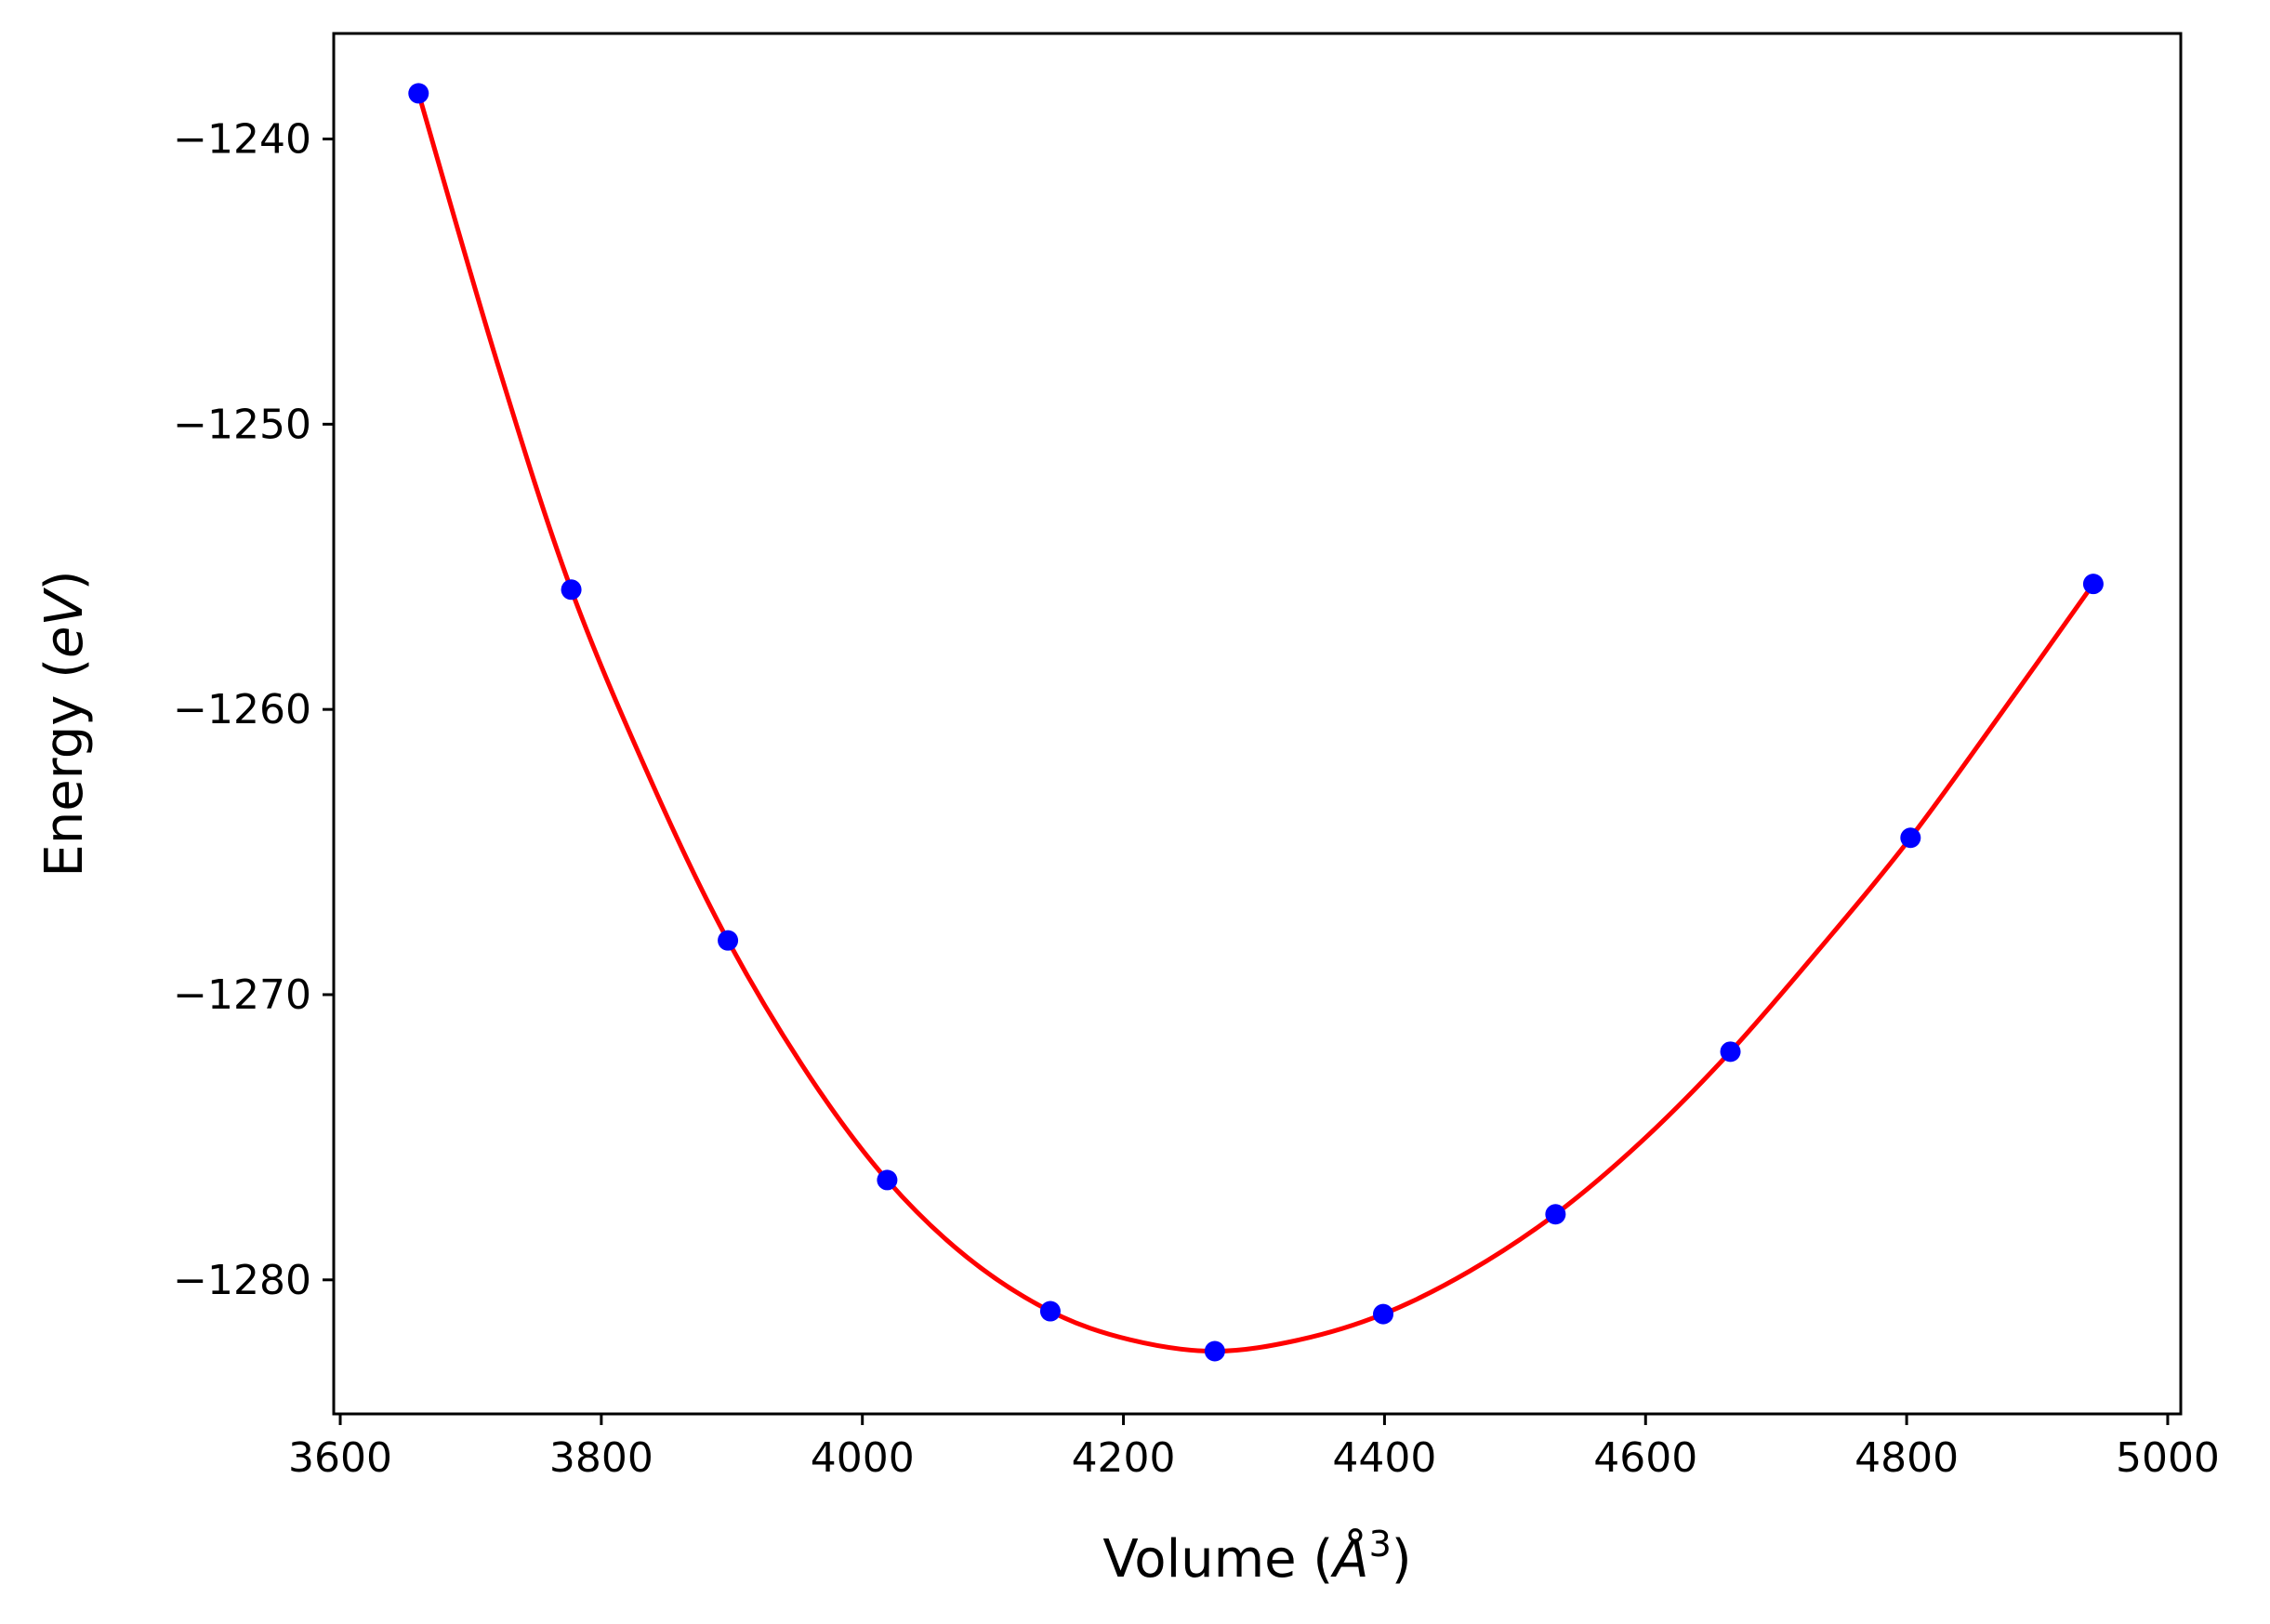 The width and height of the screenshot is (2270, 1624). I want to click on y-tick-label: −1280, so click(242, 1281).